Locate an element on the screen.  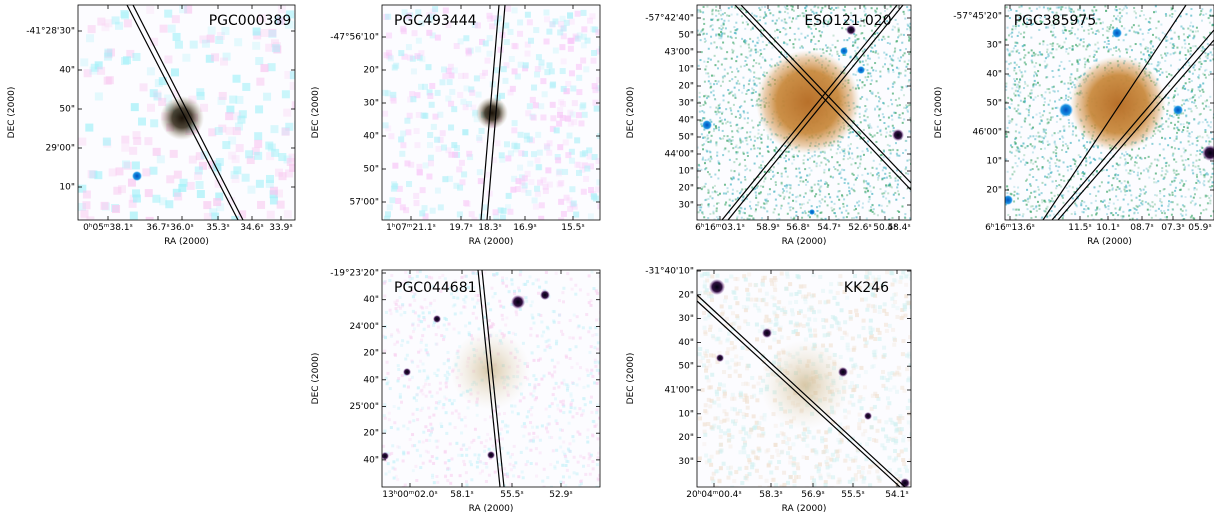
x-tick-label: 36.0ˢ is located at coordinates (181, 228).